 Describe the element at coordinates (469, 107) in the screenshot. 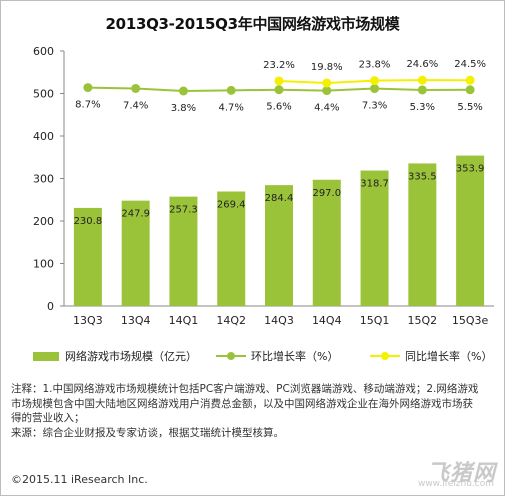

I see `qoq-label: 5.5%` at that location.